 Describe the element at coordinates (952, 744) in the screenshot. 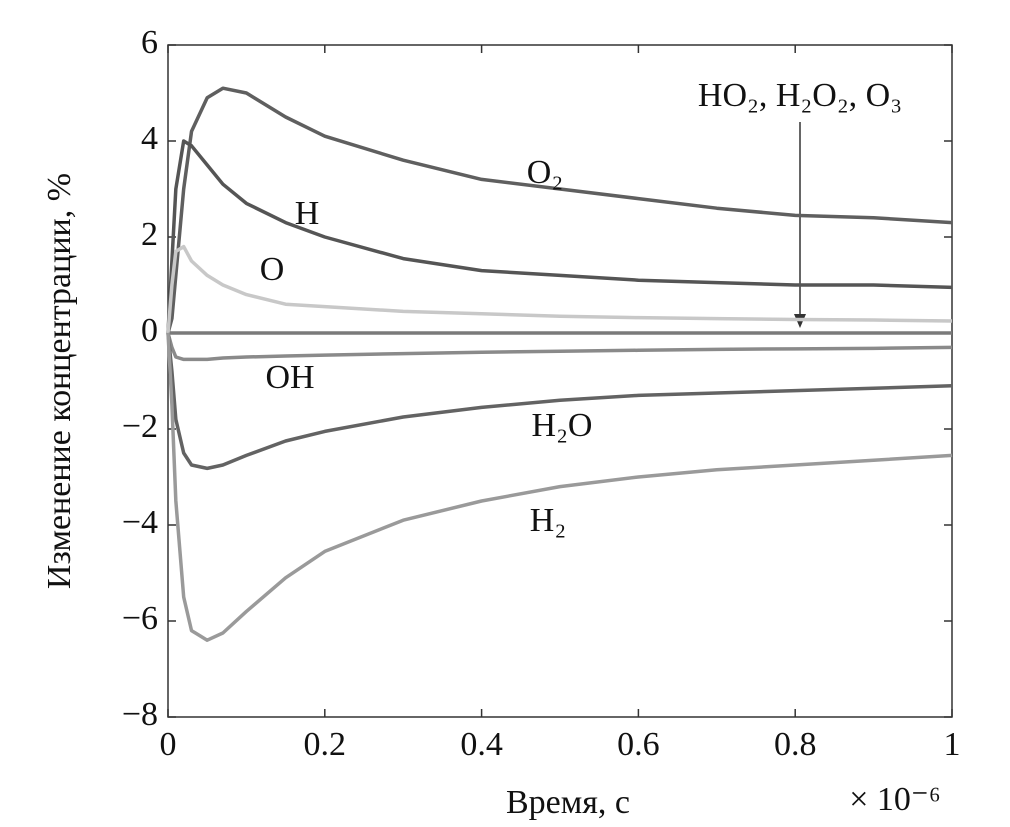

I see `x-tick-label: 1` at that location.